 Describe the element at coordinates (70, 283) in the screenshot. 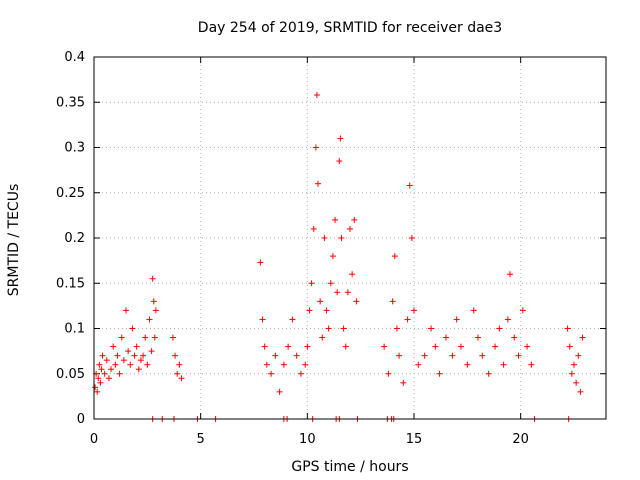

I see `y-tick-label: 0.15` at that location.